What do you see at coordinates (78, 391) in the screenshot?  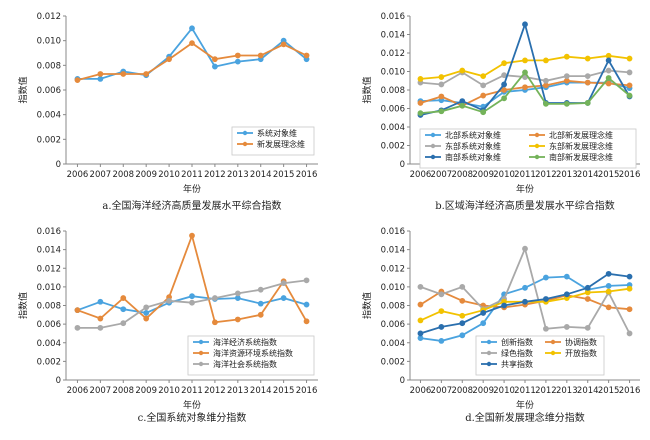 I see `x-tick-label: 2006` at bounding box center [78, 391].